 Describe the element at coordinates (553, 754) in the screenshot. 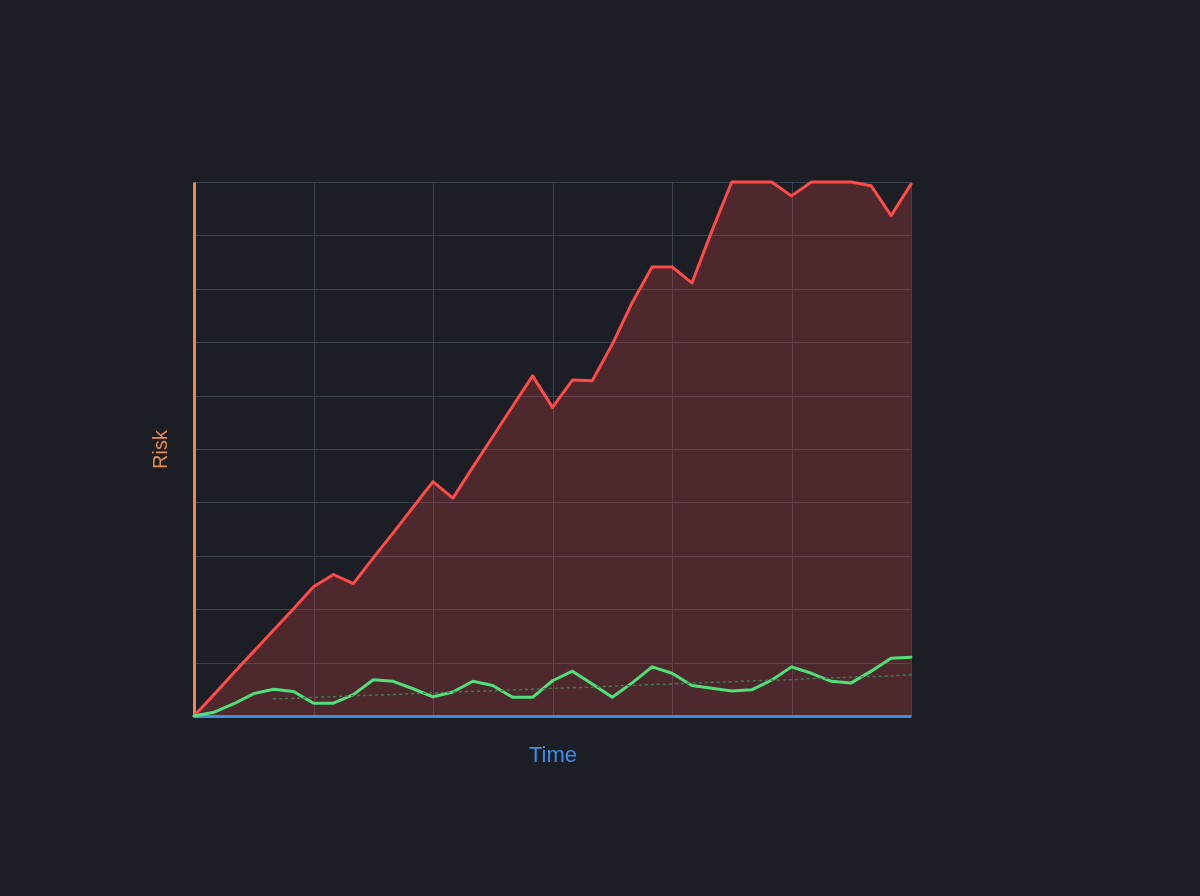

I see `x-axis-title: Time` at that location.